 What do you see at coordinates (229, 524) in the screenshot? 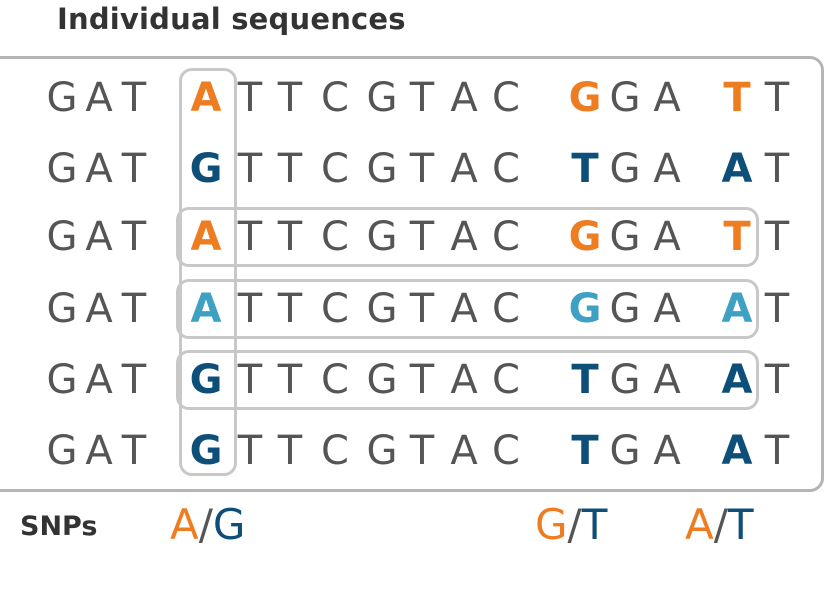
I see `snp-allele-1-second: G` at bounding box center [229, 524].